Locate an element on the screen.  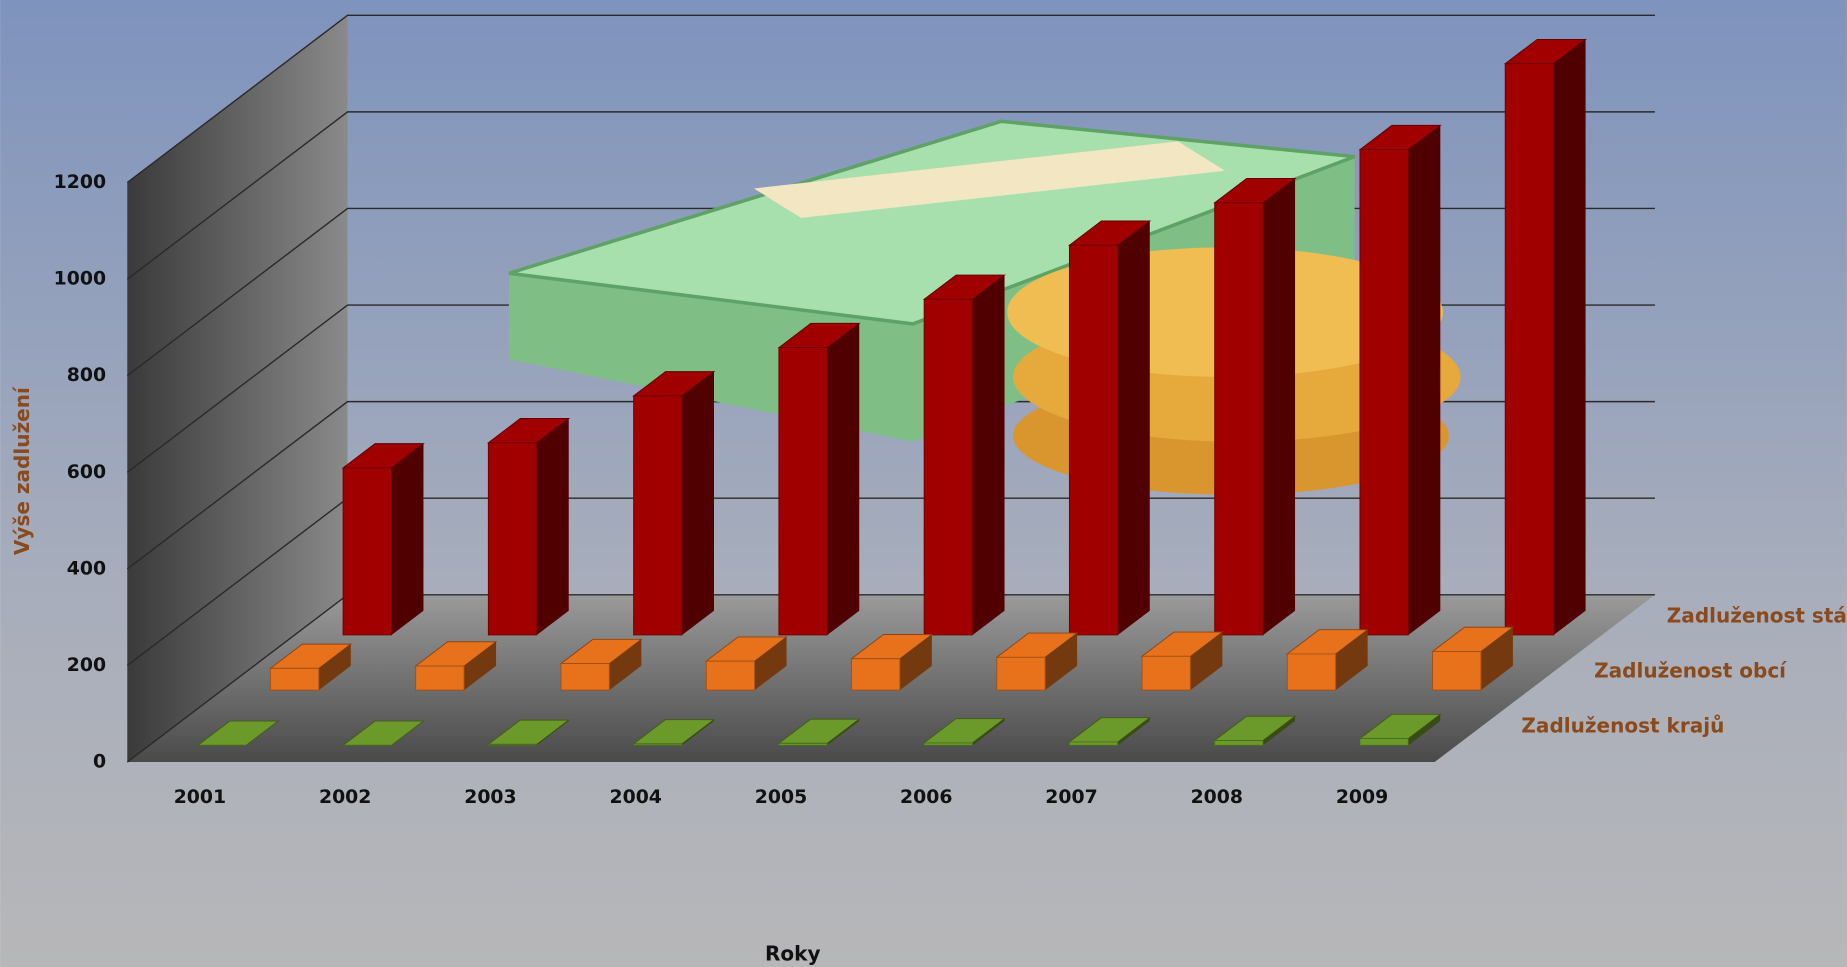
x-tick-label: 2009 is located at coordinates (1362, 797).